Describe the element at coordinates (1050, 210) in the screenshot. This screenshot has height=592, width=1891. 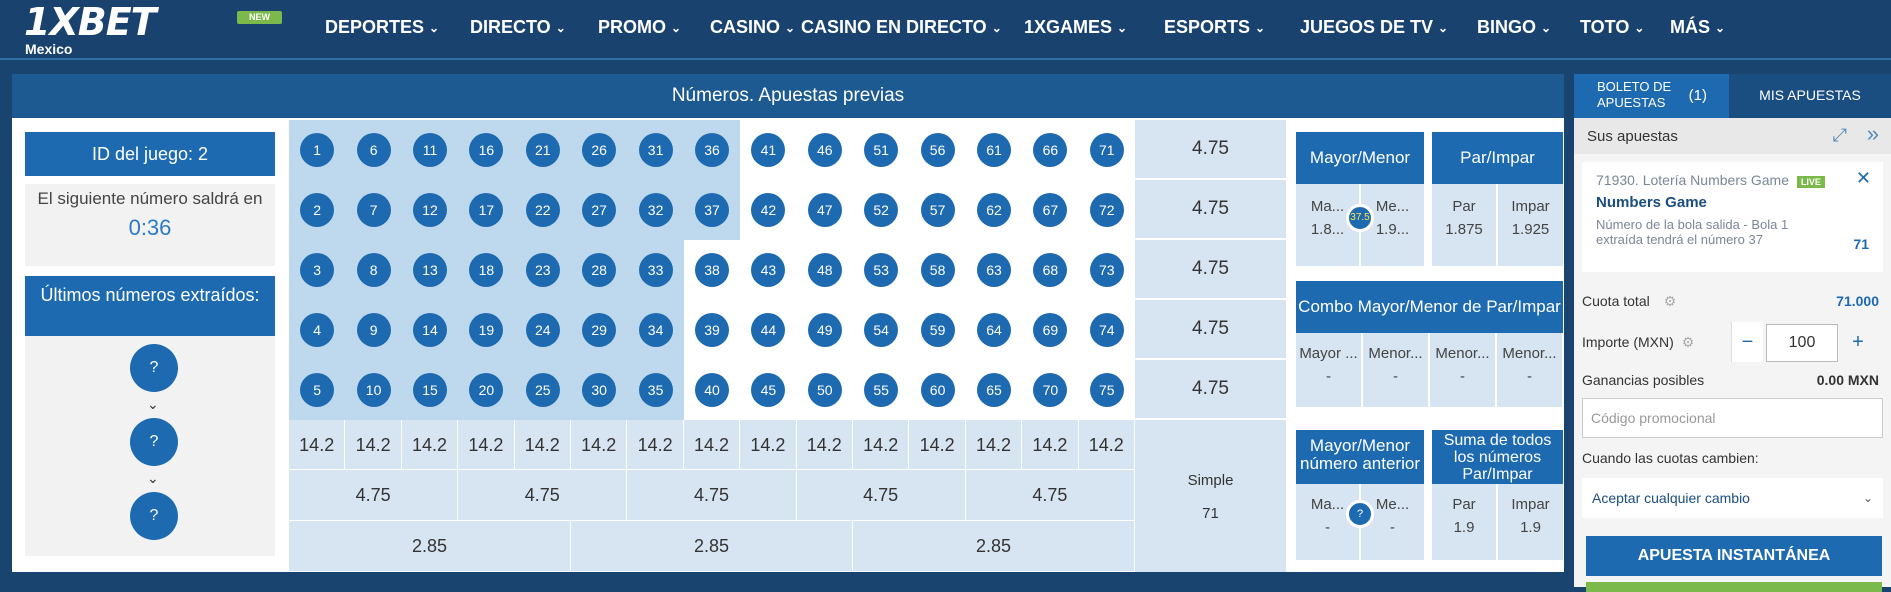
I see `number-ball: 67` at that location.